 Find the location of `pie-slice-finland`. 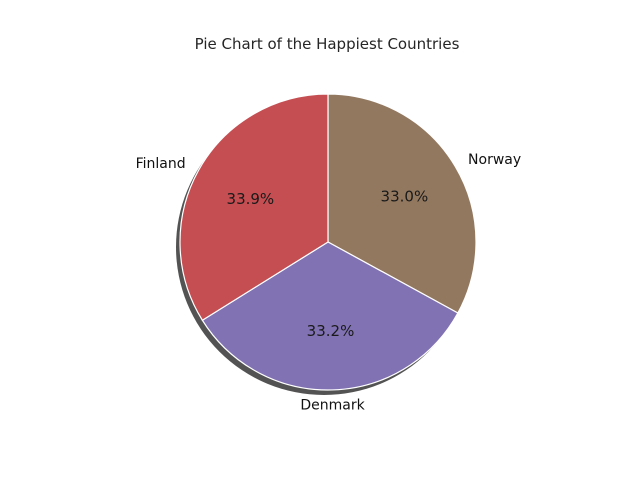

pie-slice-finland is located at coordinates (254, 207).